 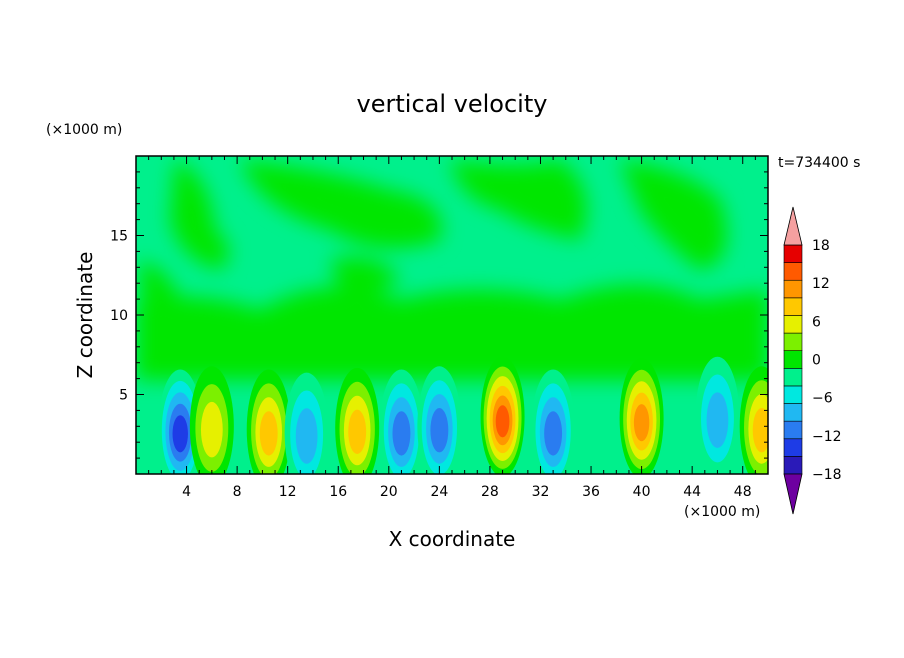 What do you see at coordinates (389, 492) in the screenshot?
I see `x-tick-label: 20` at bounding box center [389, 492].